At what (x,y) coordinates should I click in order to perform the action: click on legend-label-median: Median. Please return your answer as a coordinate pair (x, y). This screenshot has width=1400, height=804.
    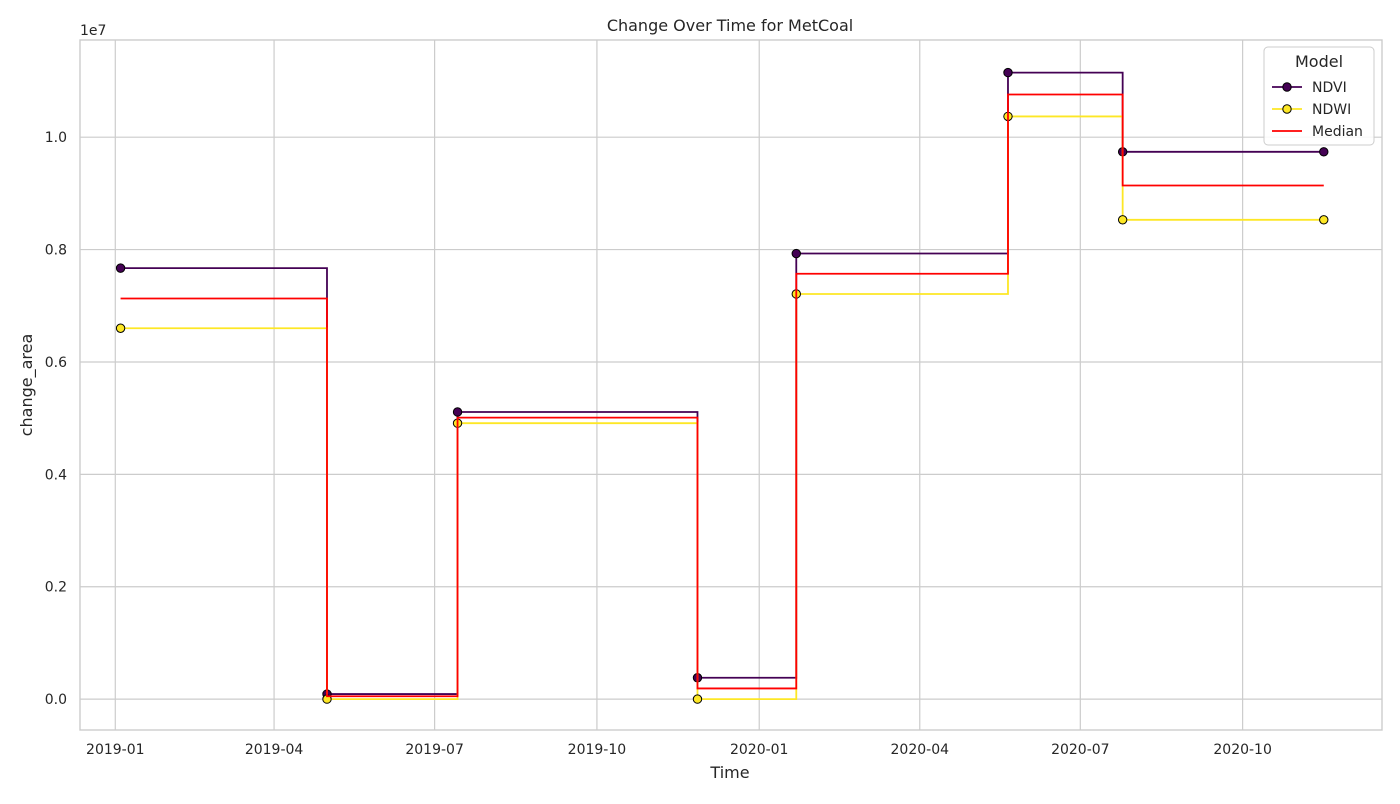
    Looking at the image, I should click on (1337, 132).